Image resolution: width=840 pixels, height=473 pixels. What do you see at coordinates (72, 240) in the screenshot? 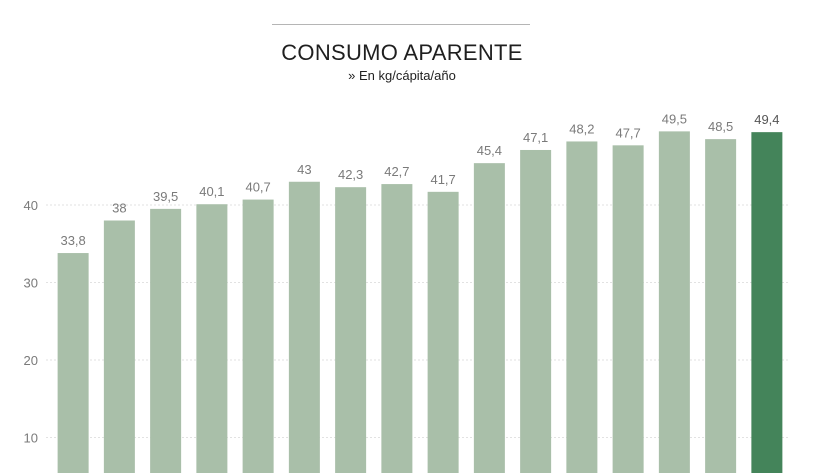
I see `bar-value-label: 33,8` at bounding box center [72, 240].